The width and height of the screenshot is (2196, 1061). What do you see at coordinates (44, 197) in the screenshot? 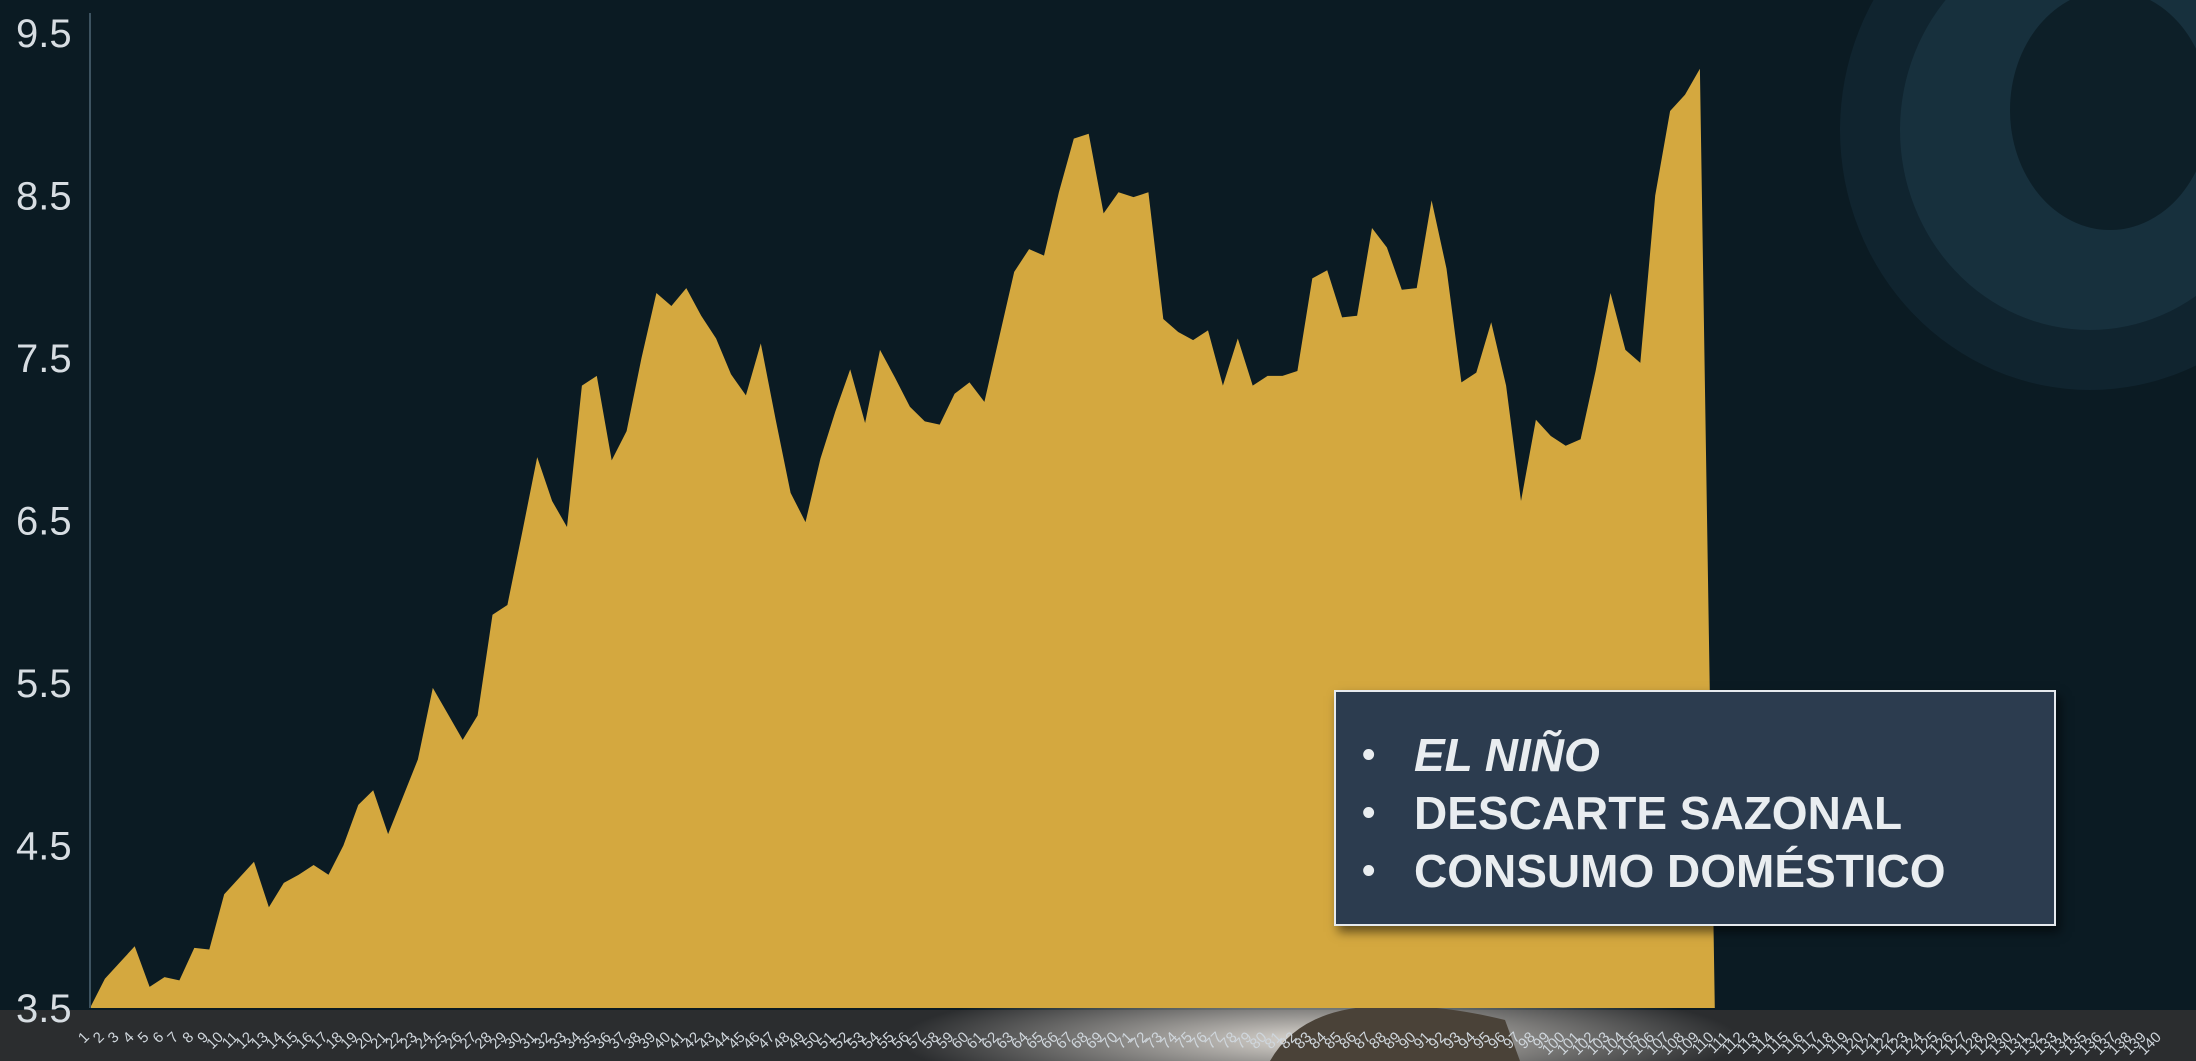
I see `y-tick-label: 8.5` at bounding box center [44, 197].